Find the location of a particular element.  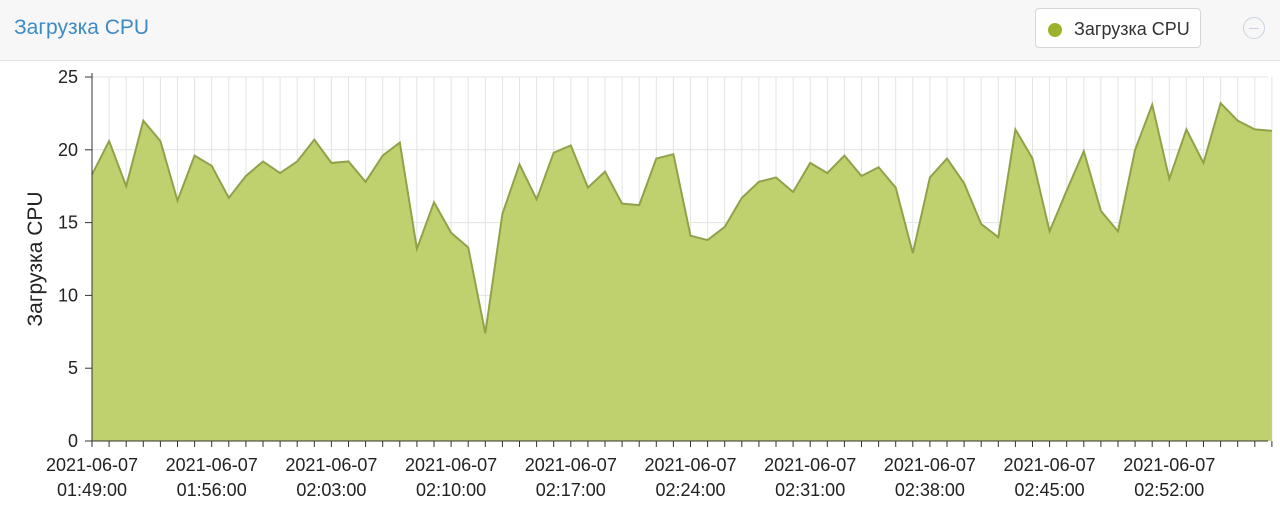

y-tick-label: 0 is located at coordinates (73, 441).